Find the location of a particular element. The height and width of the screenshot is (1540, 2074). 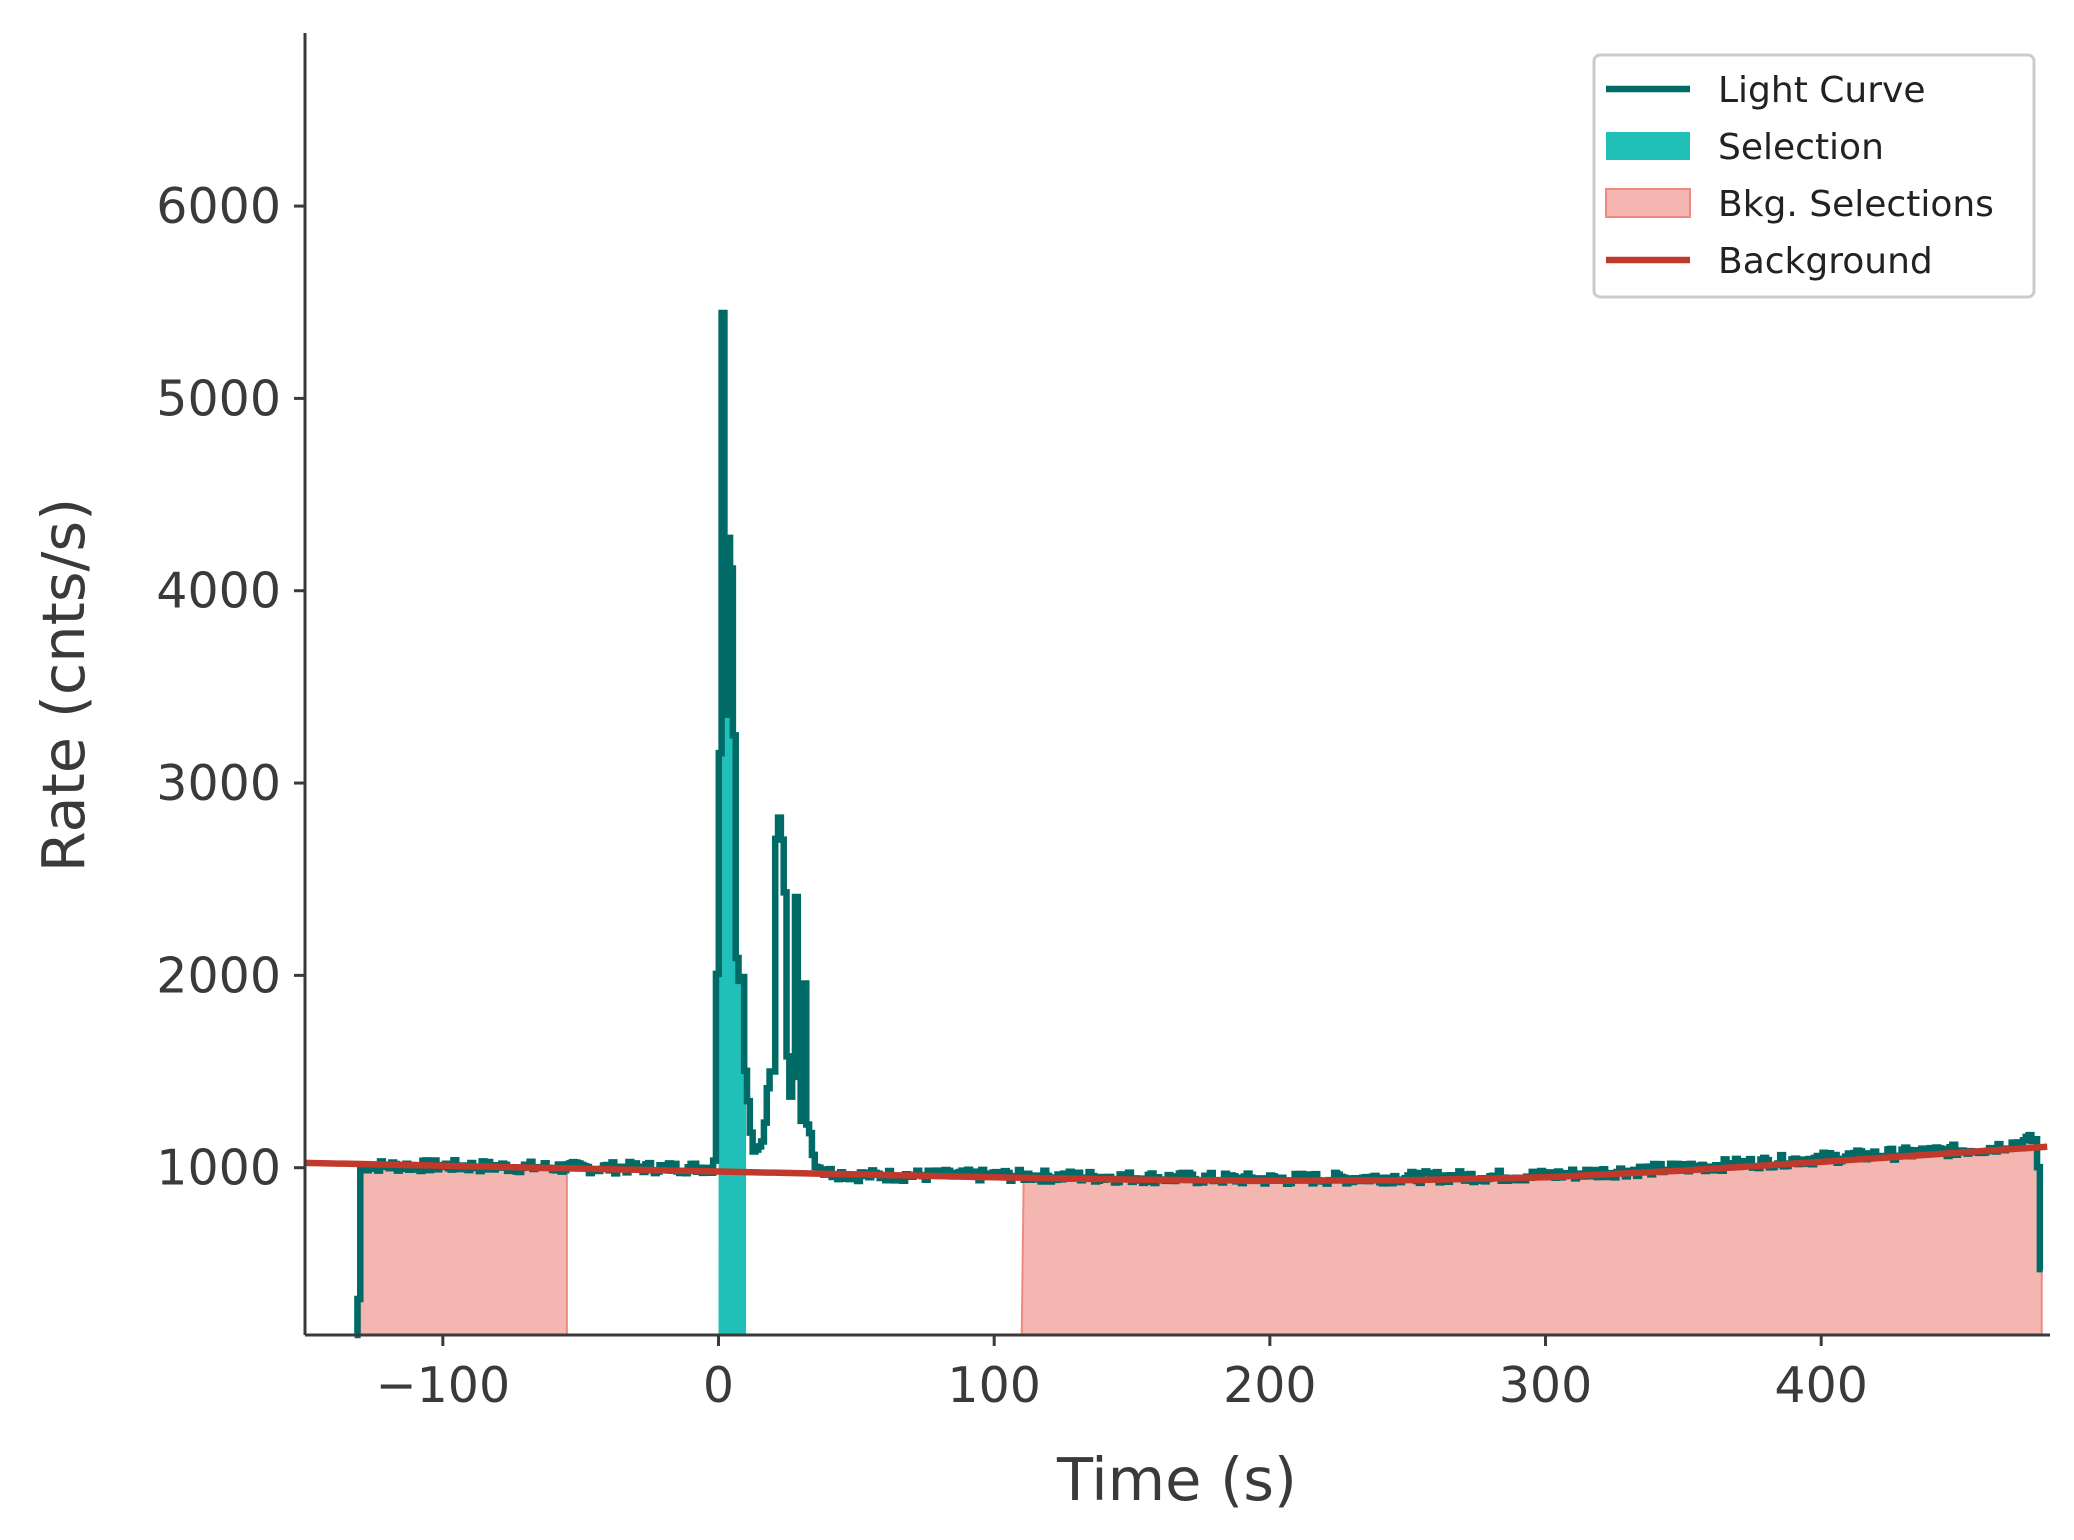

x-axis-label: Time (s) is located at coordinates (1176, 1479).